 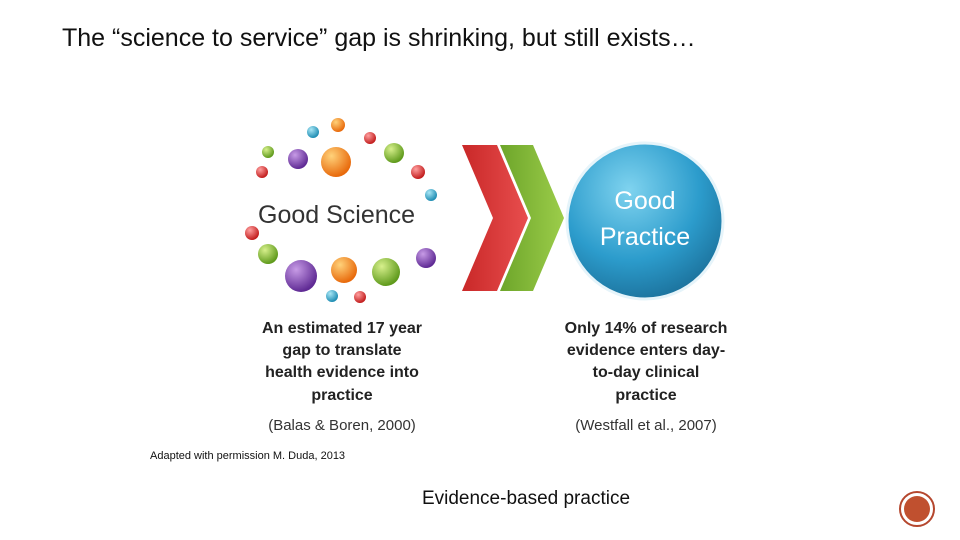 I want to click on right-label: Good, so click(x=644, y=201).